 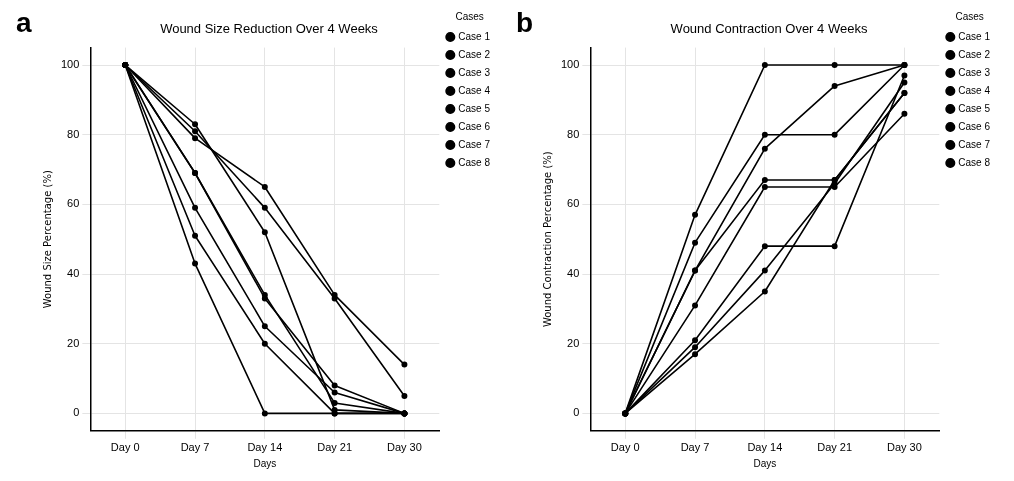 What do you see at coordinates (269, 29) in the screenshot?
I see `chart-title: Wound Size Reduction Over 4 Weeks` at bounding box center [269, 29].